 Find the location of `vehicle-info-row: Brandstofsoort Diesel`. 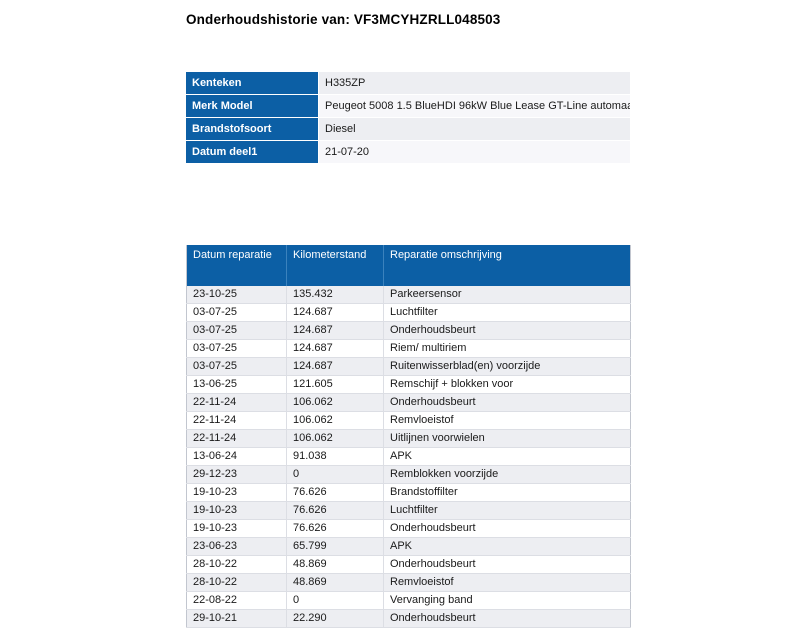

vehicle-info-row: Brandstofsoort Diesel is located at coordinates (408, 129).